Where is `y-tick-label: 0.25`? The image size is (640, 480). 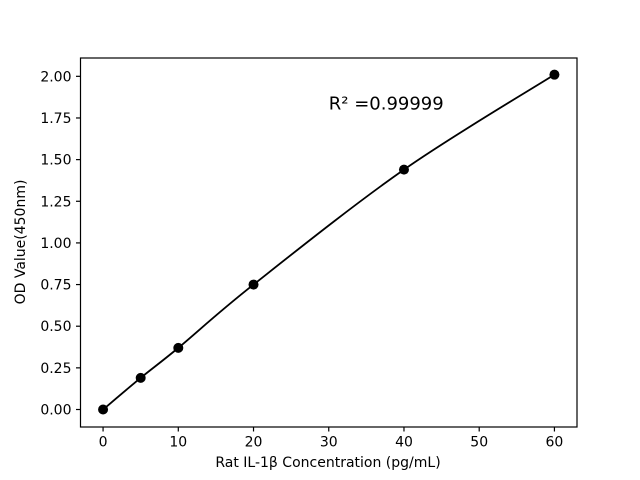 y-tick-label: 0.25 is located at coordinates (55, 369).